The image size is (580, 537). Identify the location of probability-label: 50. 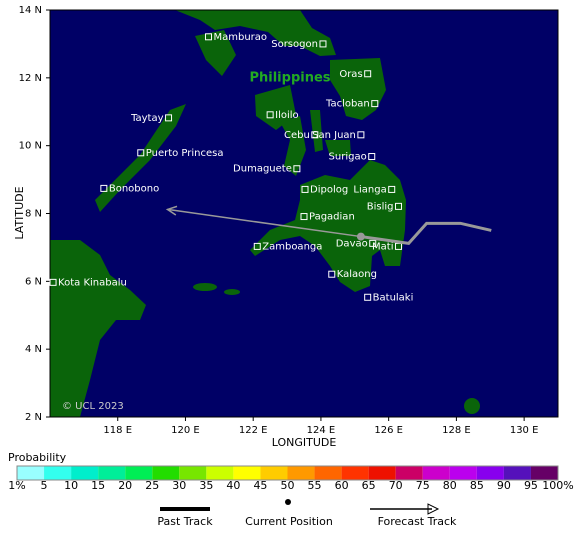
(288, 485).